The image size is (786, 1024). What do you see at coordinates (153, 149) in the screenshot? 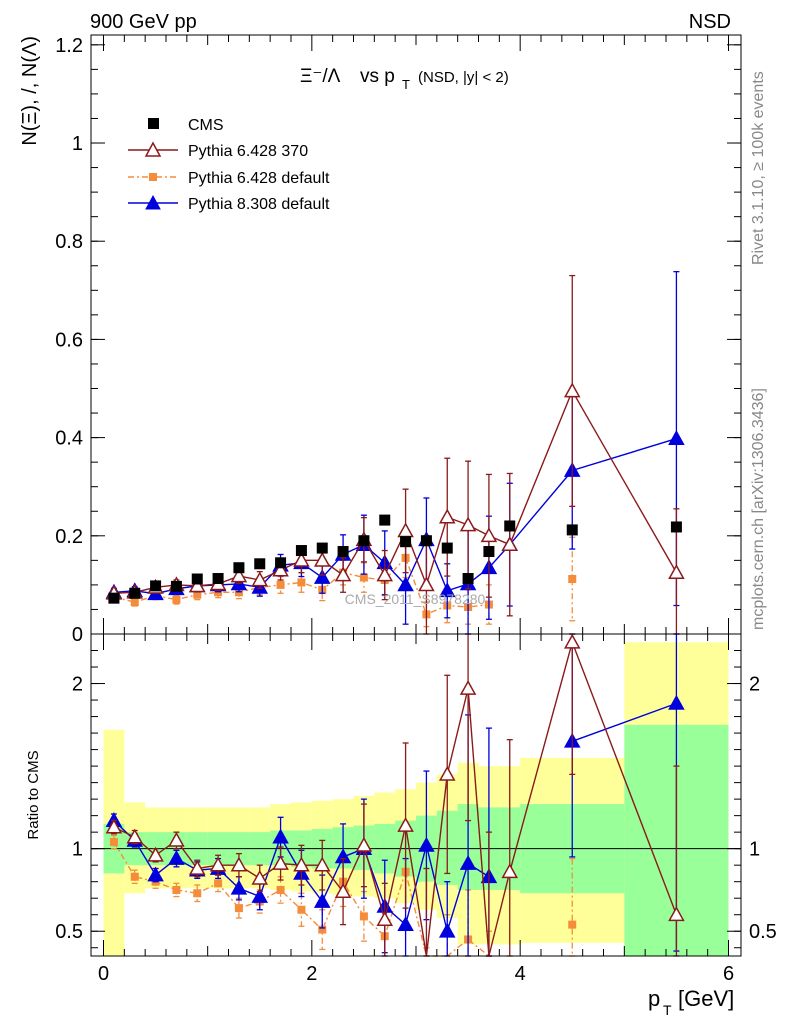
I see `legend-p6-370-marker` at bounding box center [153, 149].